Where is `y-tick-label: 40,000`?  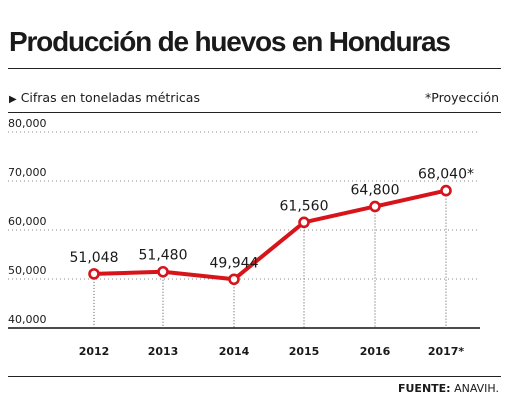 y-tick-label: 40,000 is located at coordinates (27, 319).